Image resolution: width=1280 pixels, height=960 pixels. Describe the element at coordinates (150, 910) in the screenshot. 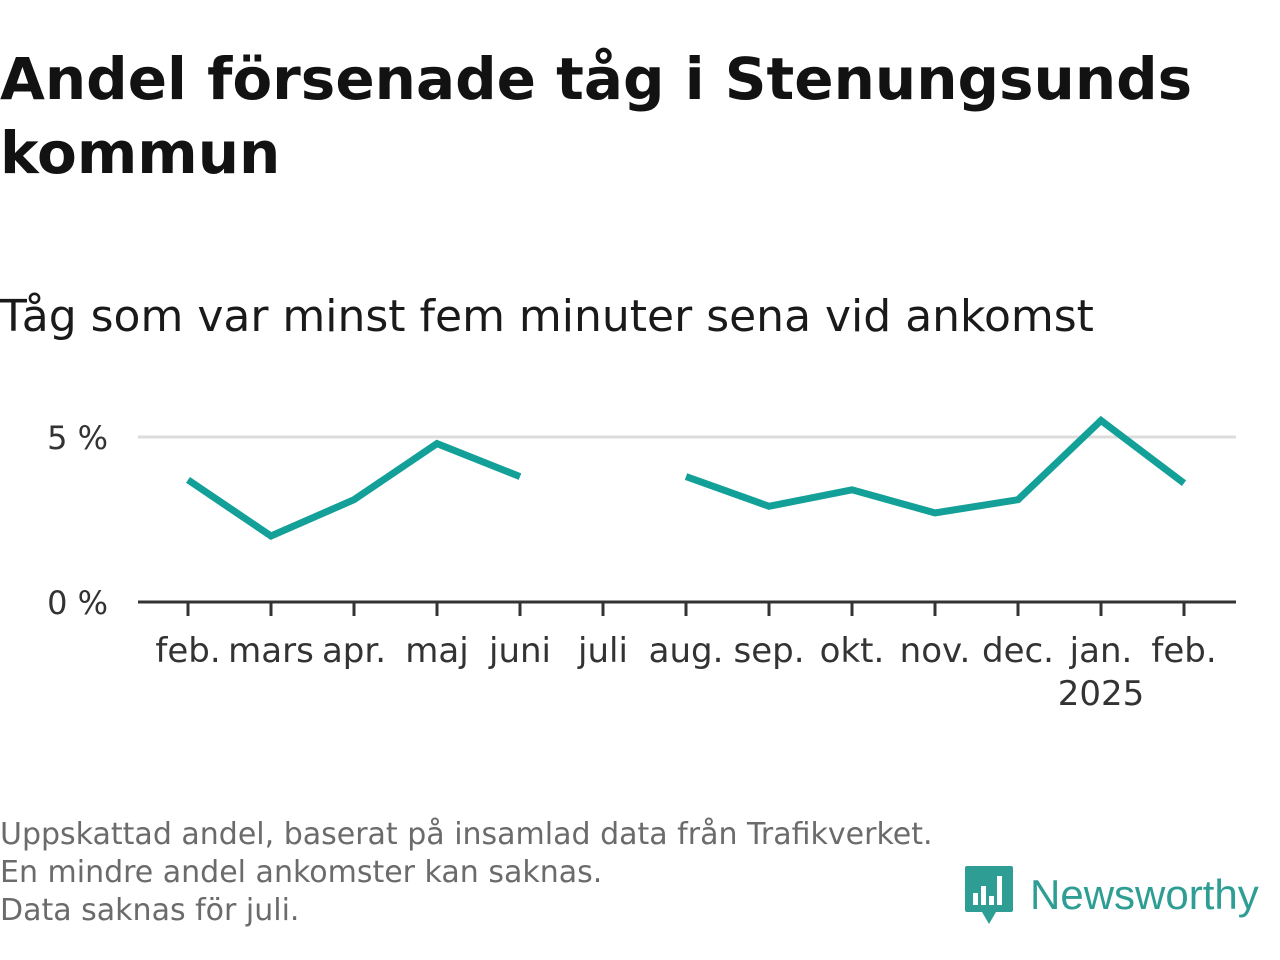

I see `footnote-missing-data: Data saknas för juli.` at that location.